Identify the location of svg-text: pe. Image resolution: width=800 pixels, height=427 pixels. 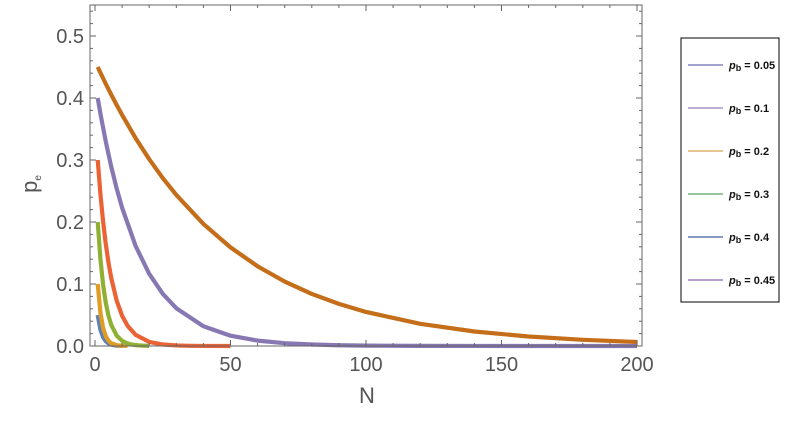
(30, 184).